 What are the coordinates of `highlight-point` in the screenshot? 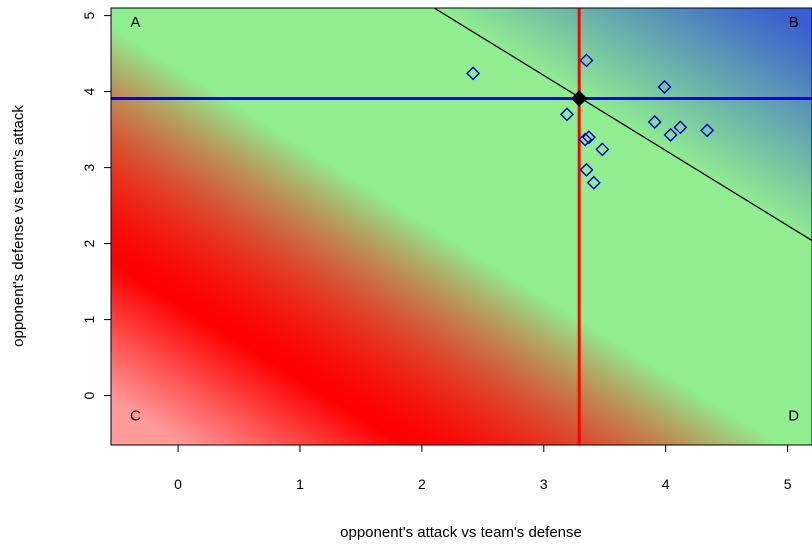 It's located at (579, 98).